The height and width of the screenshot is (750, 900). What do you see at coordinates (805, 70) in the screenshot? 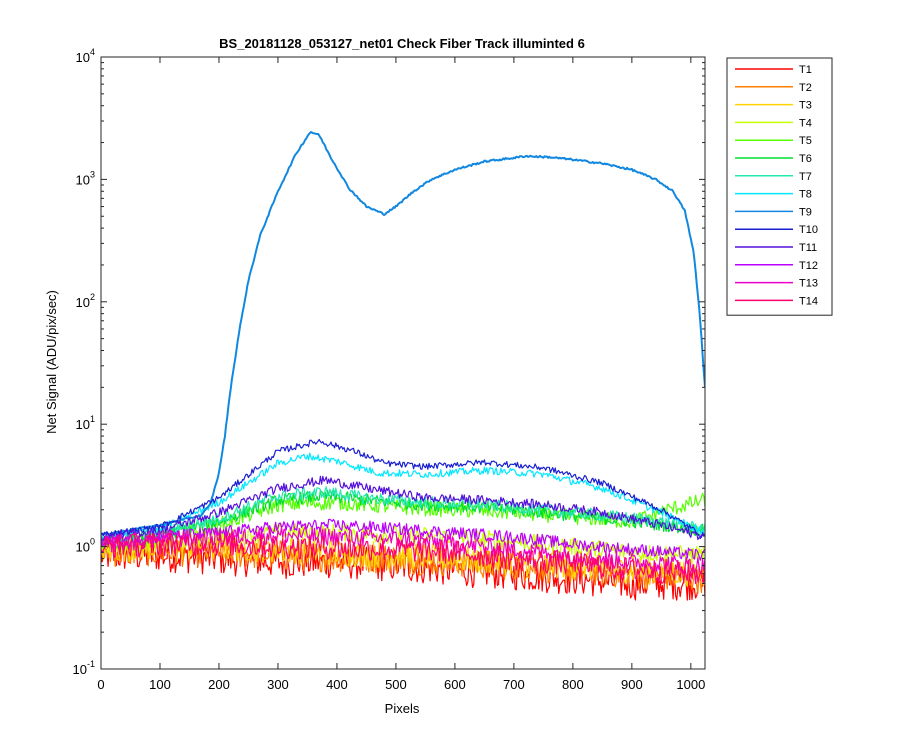
I see `legend-label-t1: T1` at bounding box center [805, 70].